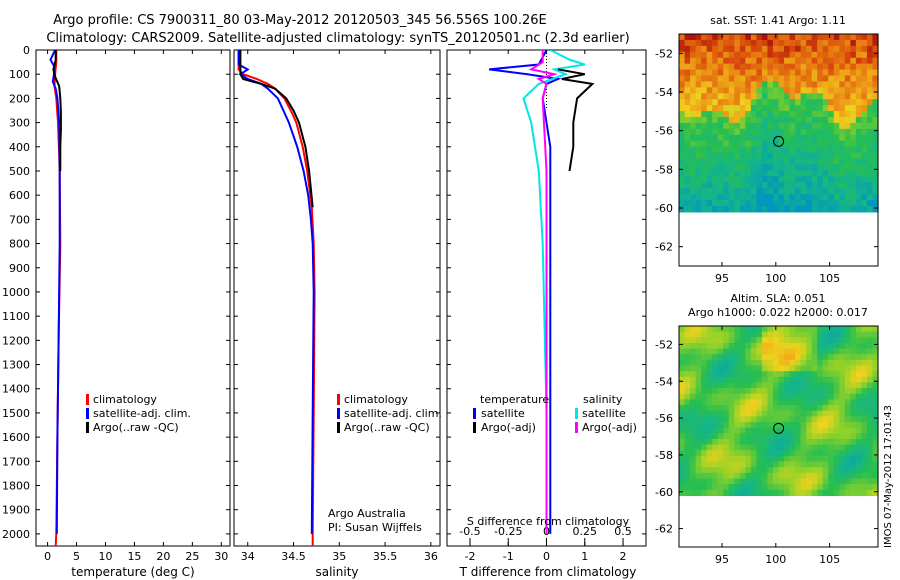  What do you see at coordinates (87, 427) in the screenshot?
I see `legend-swatch-argo` at bounding box center [87, 427].